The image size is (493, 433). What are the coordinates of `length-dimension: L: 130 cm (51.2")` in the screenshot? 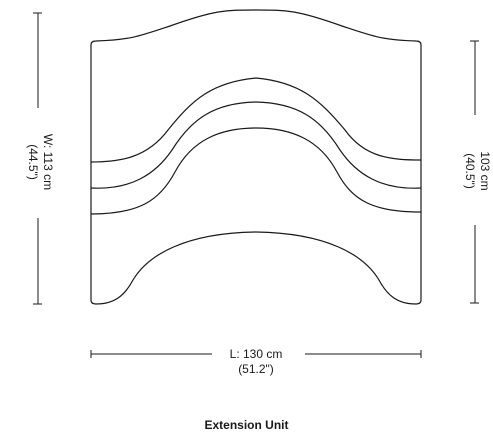 It's located at (256, 361).